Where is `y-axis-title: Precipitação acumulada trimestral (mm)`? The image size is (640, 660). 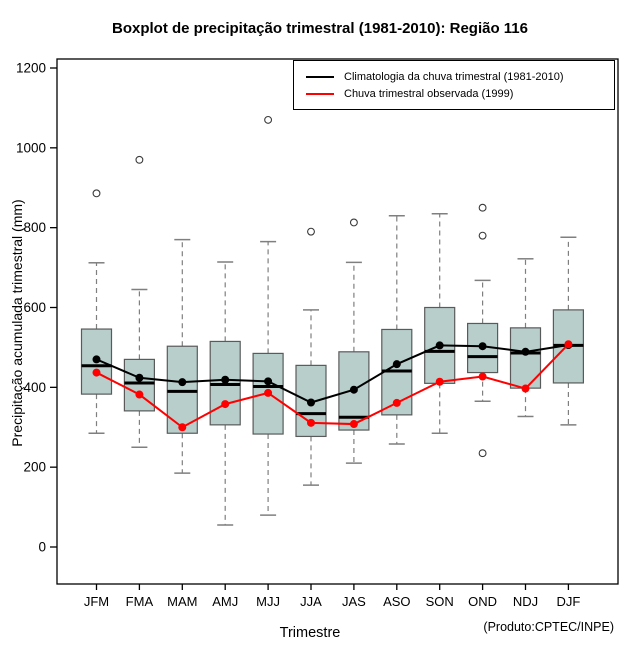
y-axis-title: Precipitação acumulada trimestral (mm) is located at coordinates (17, 323).